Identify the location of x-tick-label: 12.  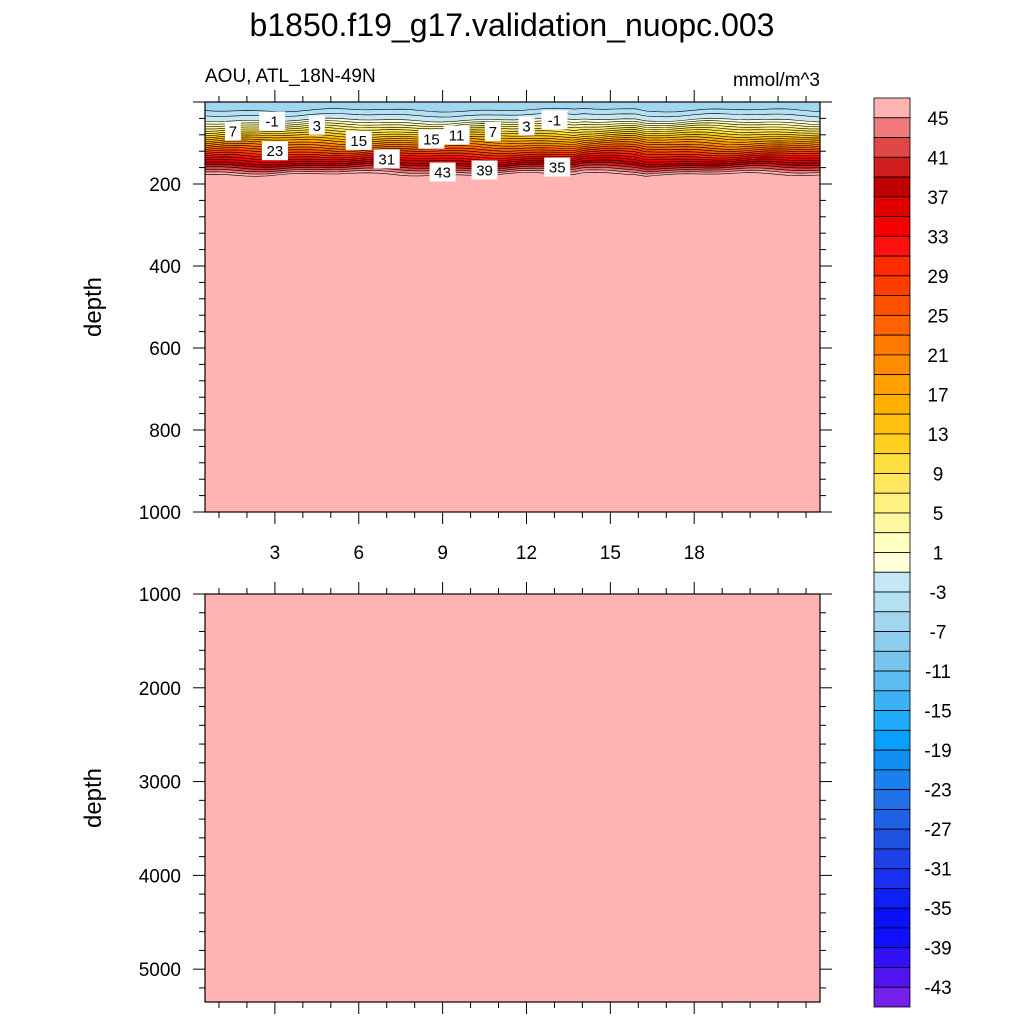
(526, 553).